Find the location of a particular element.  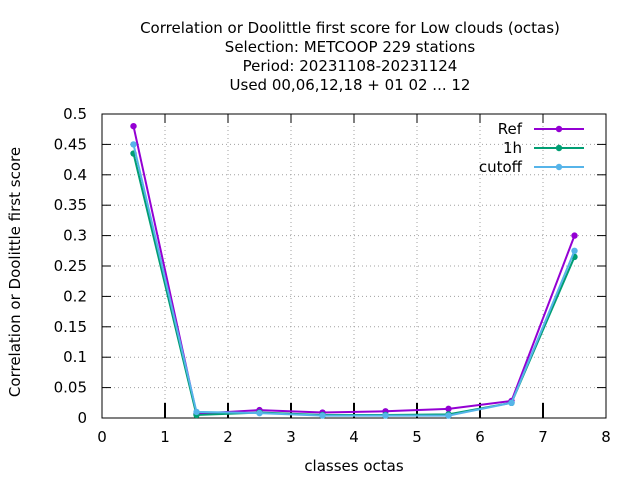

title-line: Used 00,06,12,18 + 01 02 ... 12 is located at coordinates (350, 85).